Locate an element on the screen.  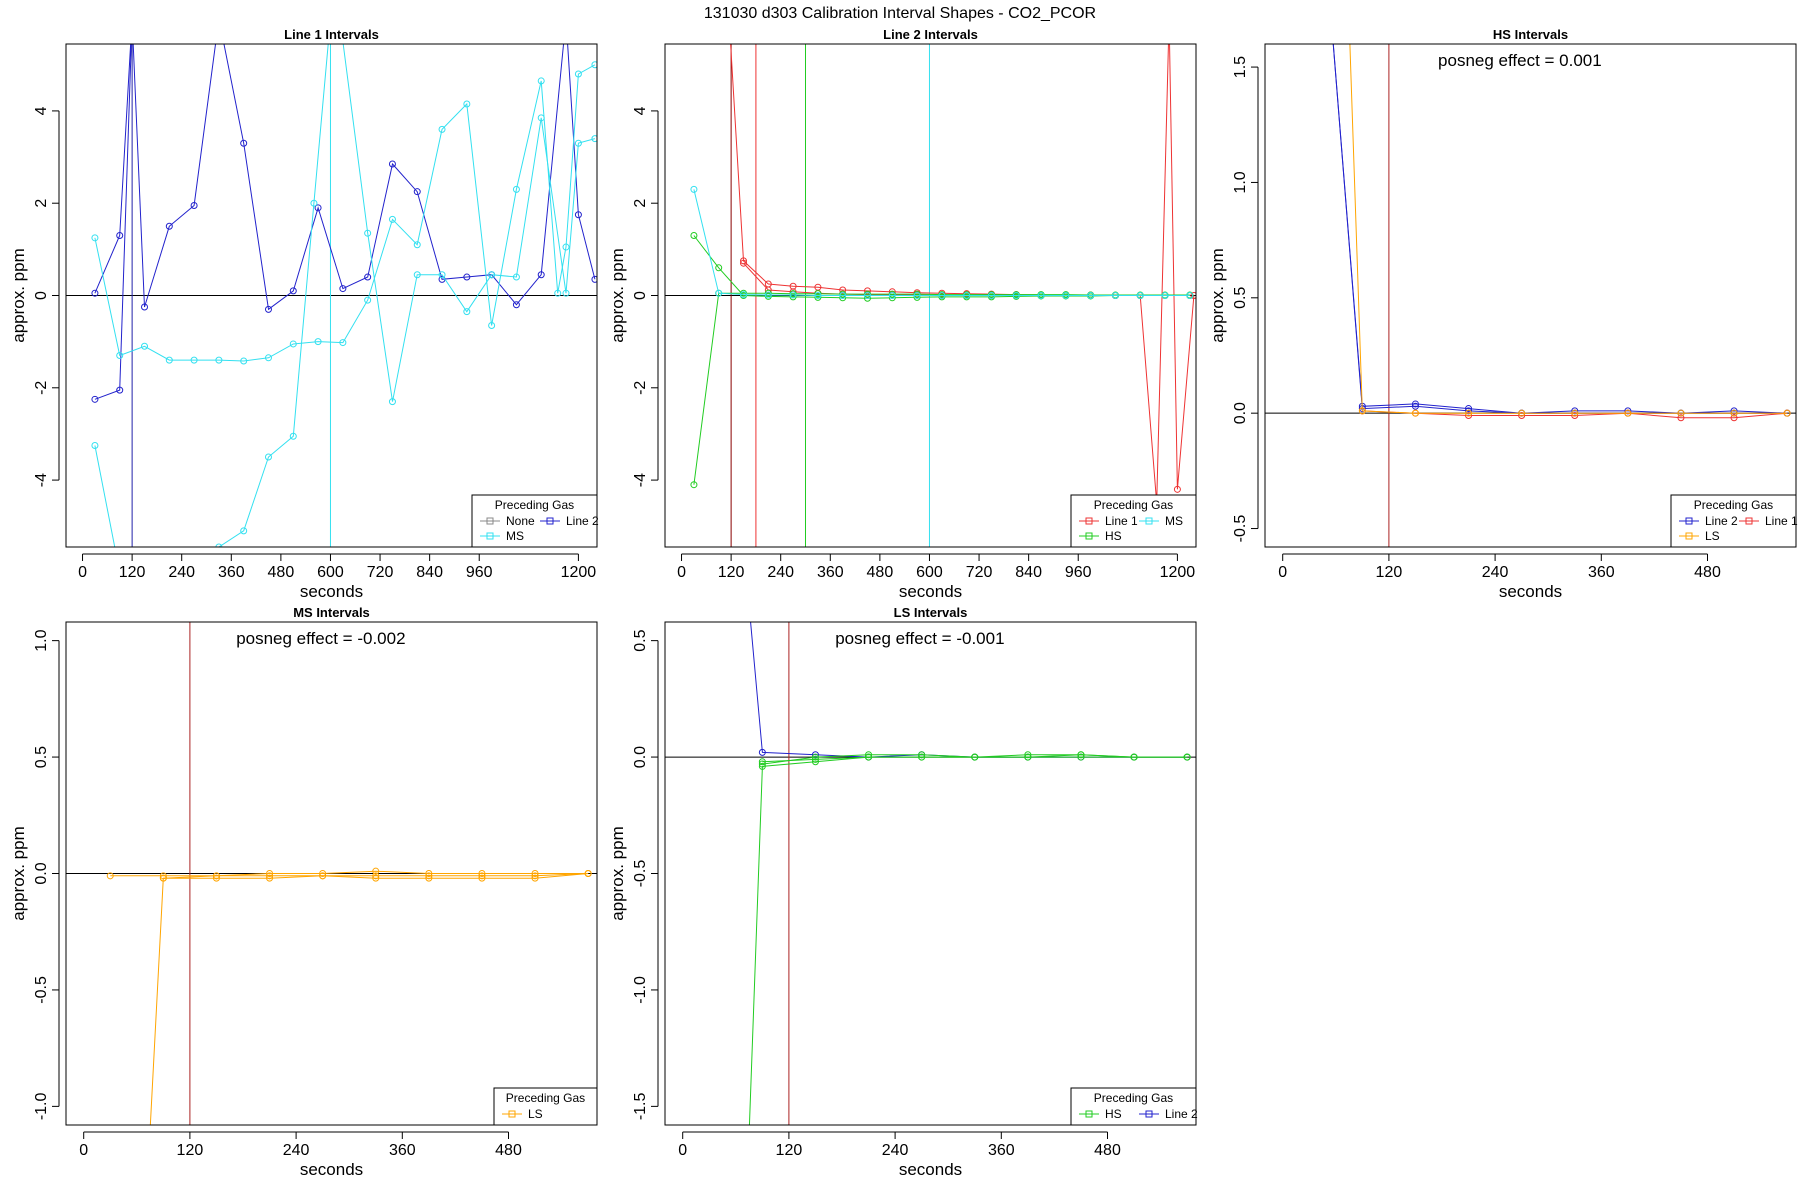
panel-title: Line 2 Intervals is located at coordinates (930, 34).